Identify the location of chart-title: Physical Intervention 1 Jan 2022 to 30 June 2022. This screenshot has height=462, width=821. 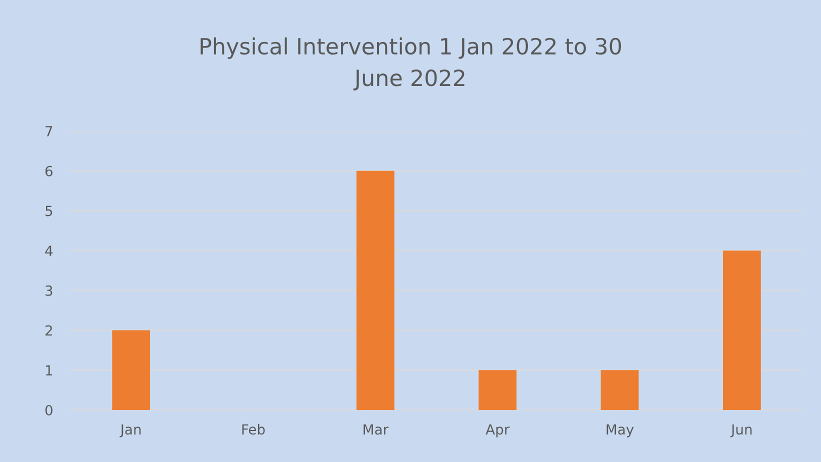
(410, 63).